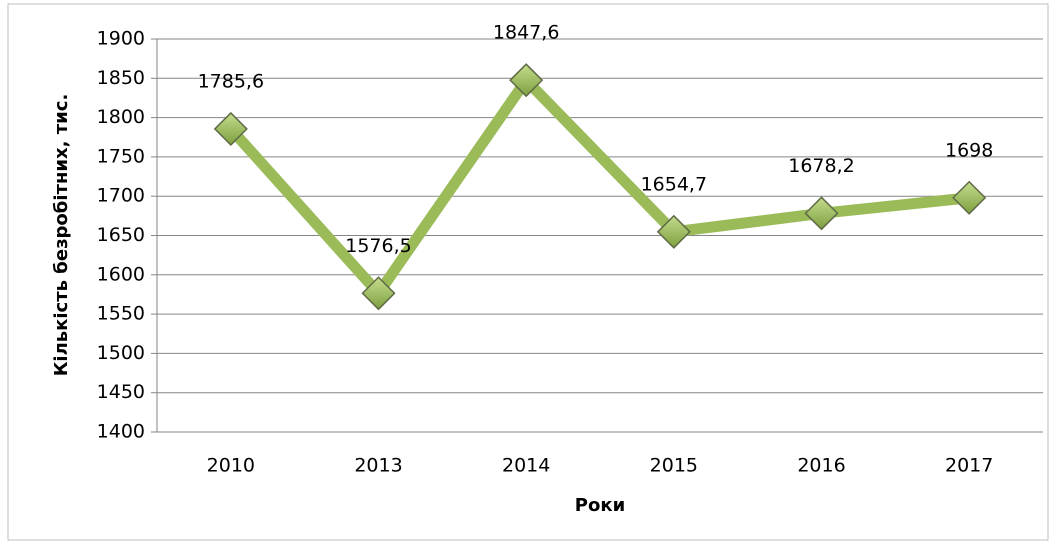 Image resolution: width=1054 pixels, height=546 pixels. What do you see at coordinates (231, 466) in the screenshot?
I see `x-tick-label: 2010` at bounding box center [231, 466].